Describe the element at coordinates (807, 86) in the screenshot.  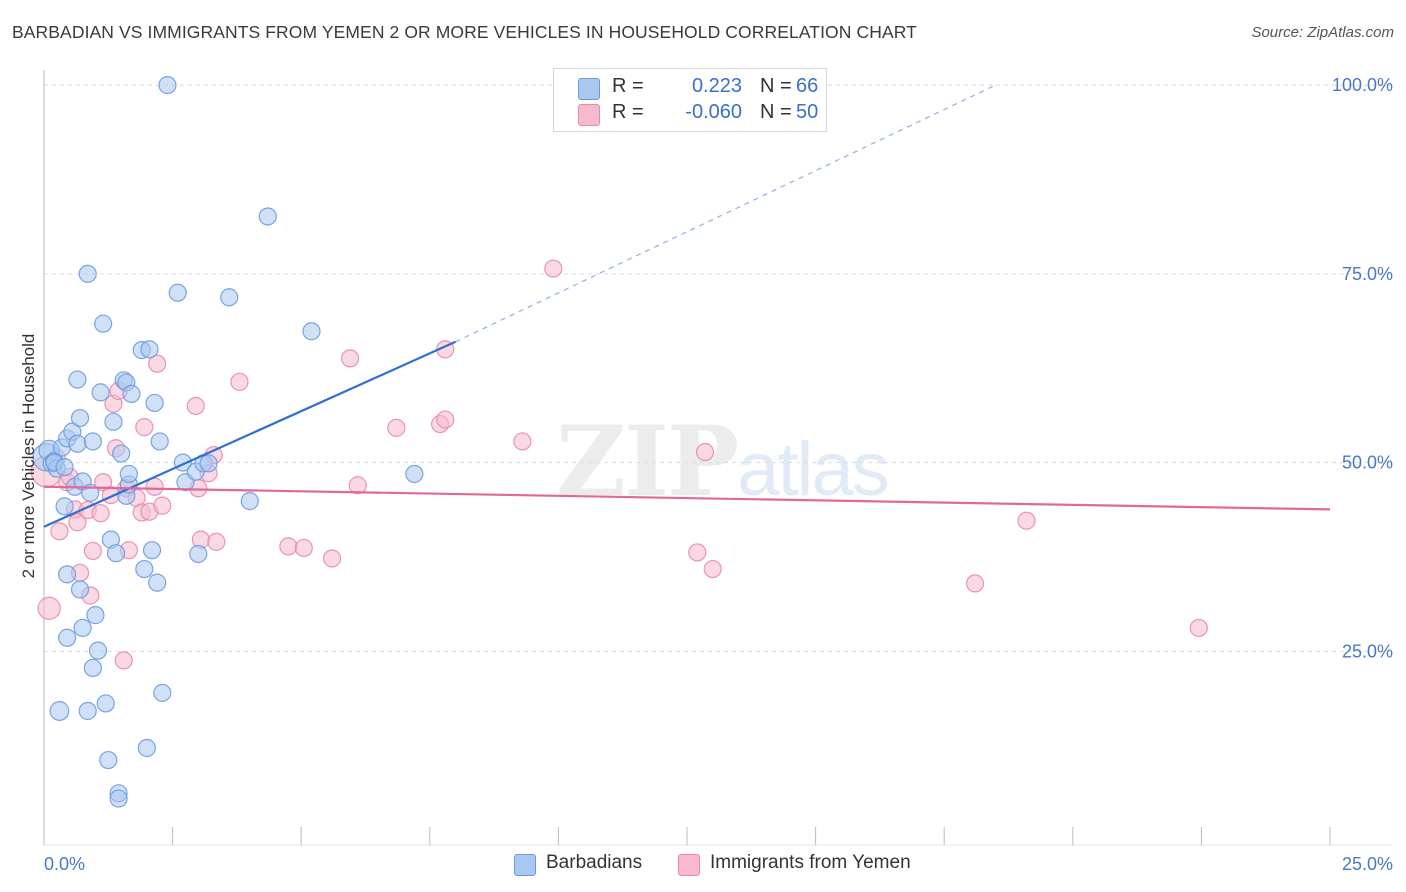
I see `legend-n-value: 66` at that location.